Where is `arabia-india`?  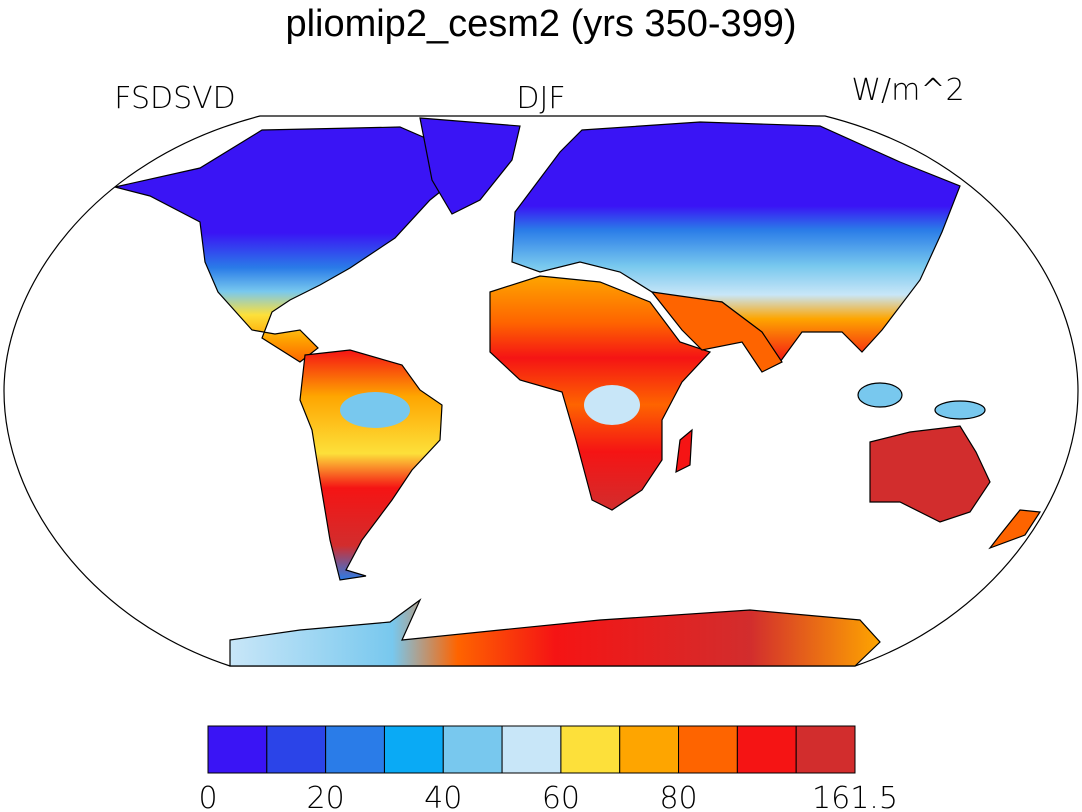 arabia-india is located at coordinates (716, 332).